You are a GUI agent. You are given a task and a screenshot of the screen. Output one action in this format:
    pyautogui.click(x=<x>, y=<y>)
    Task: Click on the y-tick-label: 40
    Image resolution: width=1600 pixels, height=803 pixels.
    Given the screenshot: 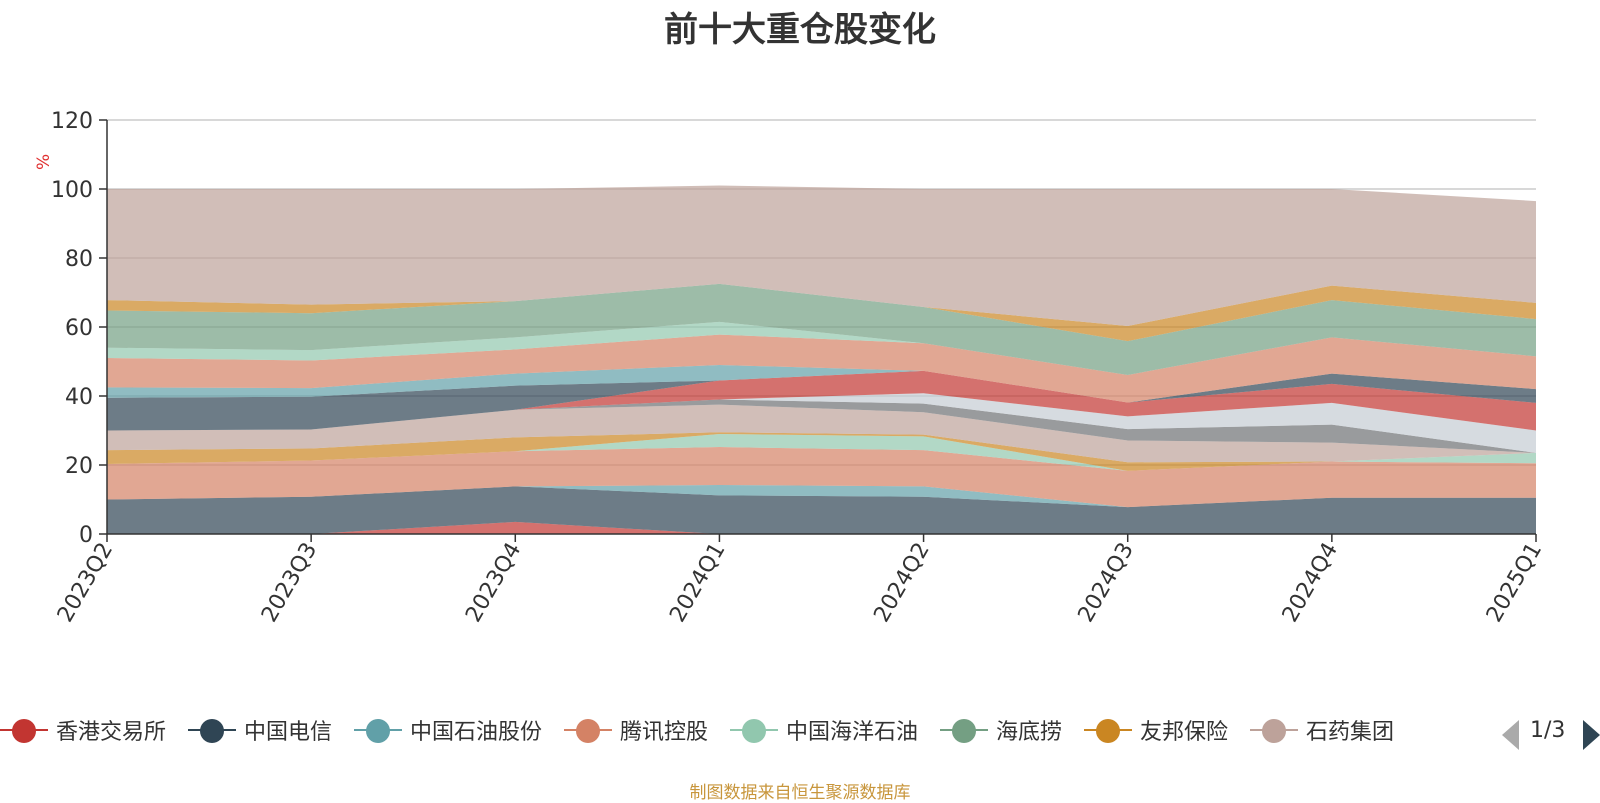 What is the action you would take?
    pyautogui.click(x=79, y=397)
    